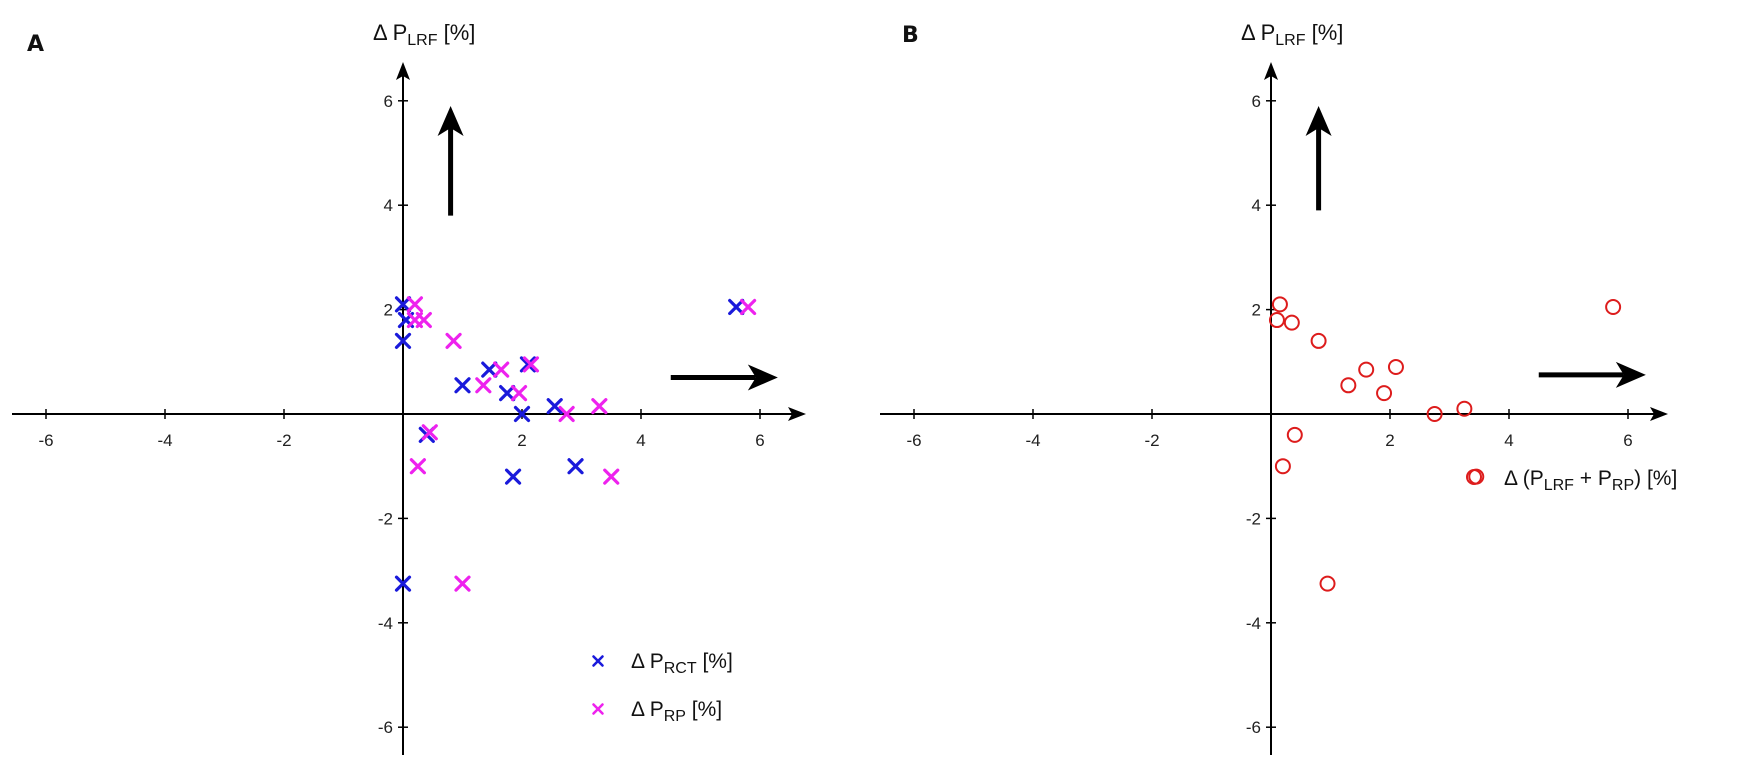  What do you see at coordinates (1590, 480) in the screenshot?
I see `legend-entry: Δ (PLRF + PRP) [%]` at bounding box center [1590, 480].